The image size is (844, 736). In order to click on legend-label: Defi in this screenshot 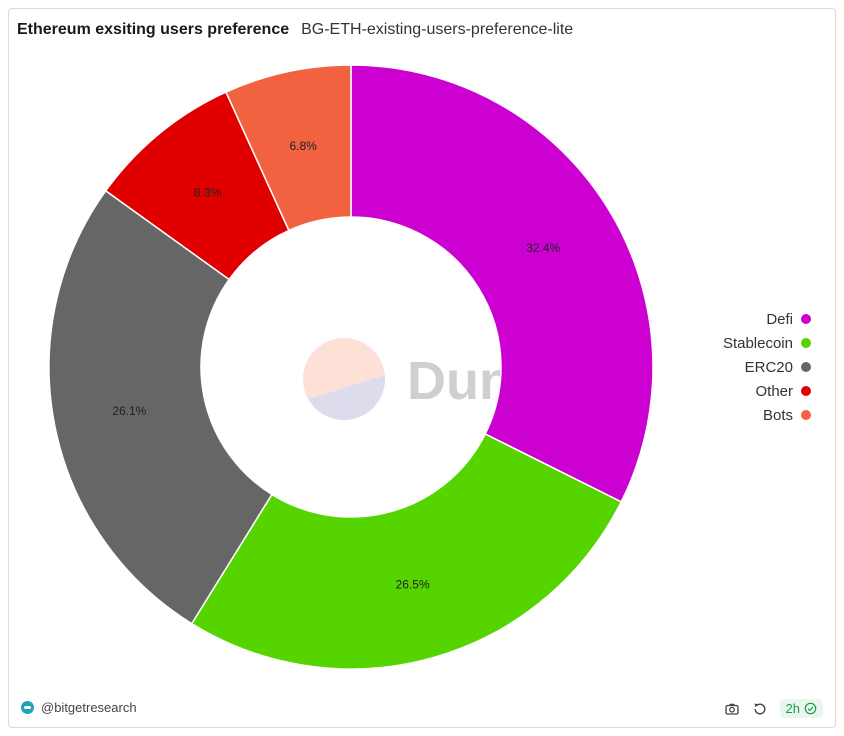, I will do `click(779, 319)`.